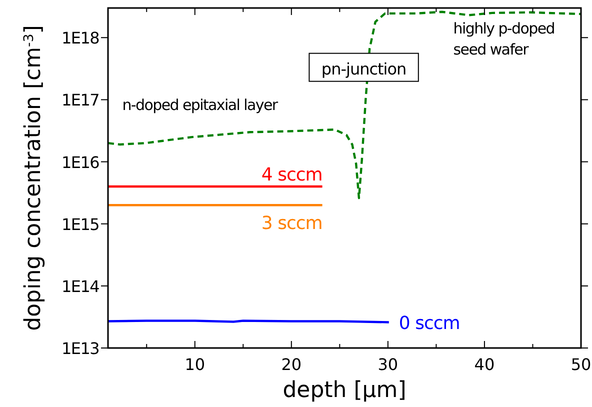 The height and width of the screenshot is (407, 592). What do you see at coordinates (80, 348) in the screenshot?
I see `y-tick-label: 1E13` at bounding box center [80, 348].